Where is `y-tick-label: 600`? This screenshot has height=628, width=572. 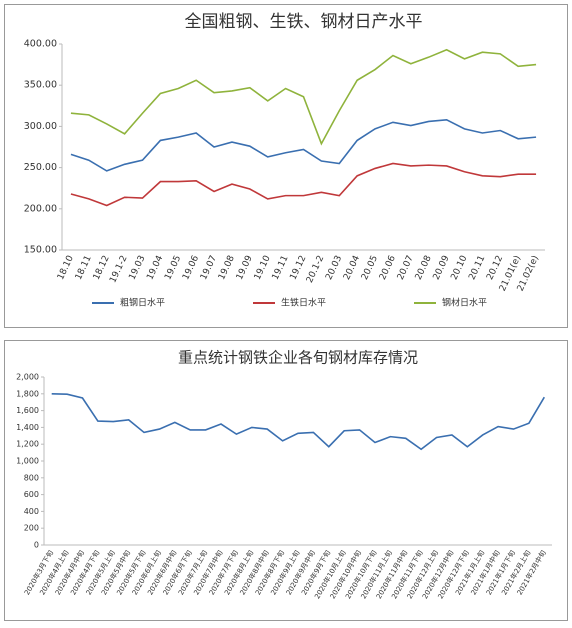
y-tick-label: 600 is located at coordinates (31, 494).